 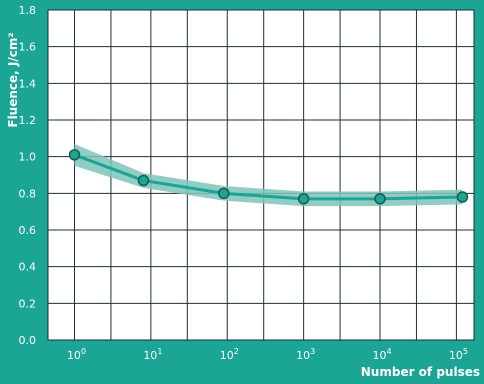 I want to click on x-tick-label: 10², so click(x=229, y=354).